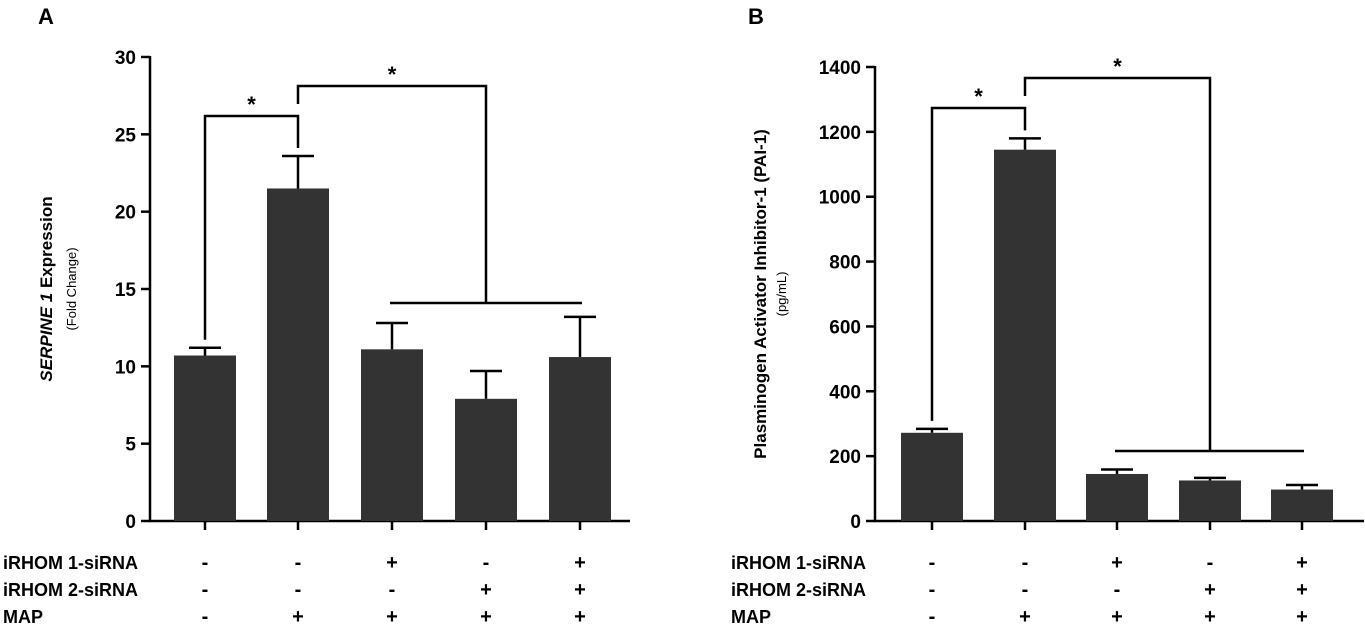 The width and height of the screenshot is (1365, 631). What do you see at coordinates (845, 327) in the screenshot?
I see `y-tick-label: 600` at bounding box center [845, 327].